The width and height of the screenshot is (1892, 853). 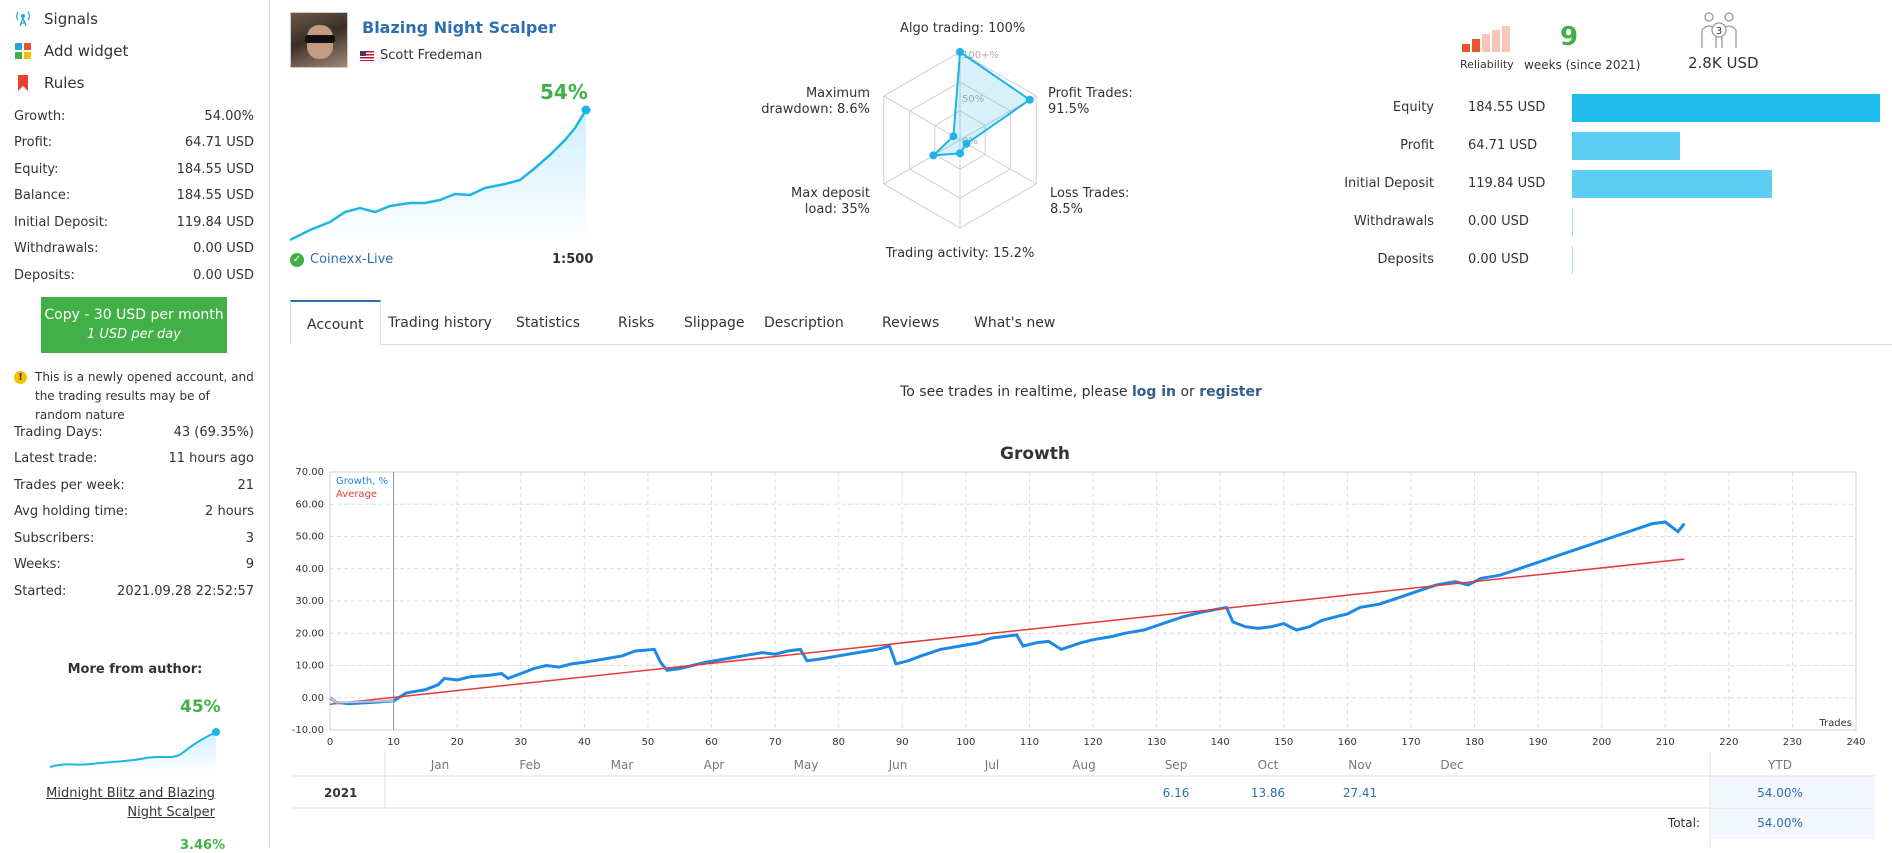 What do you see at coordinates (1230, 392) in the screenshot?
I see `register-link: register` at bounding box center [1230, 392].